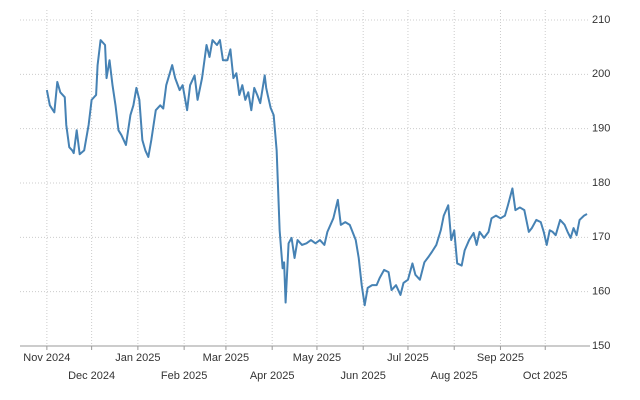 The height and width of the screenshot is (400, 640). Describe the element at coordinates (363, 376) in the screenshot. I see `x-tick-label: Jun 2025` at that location.